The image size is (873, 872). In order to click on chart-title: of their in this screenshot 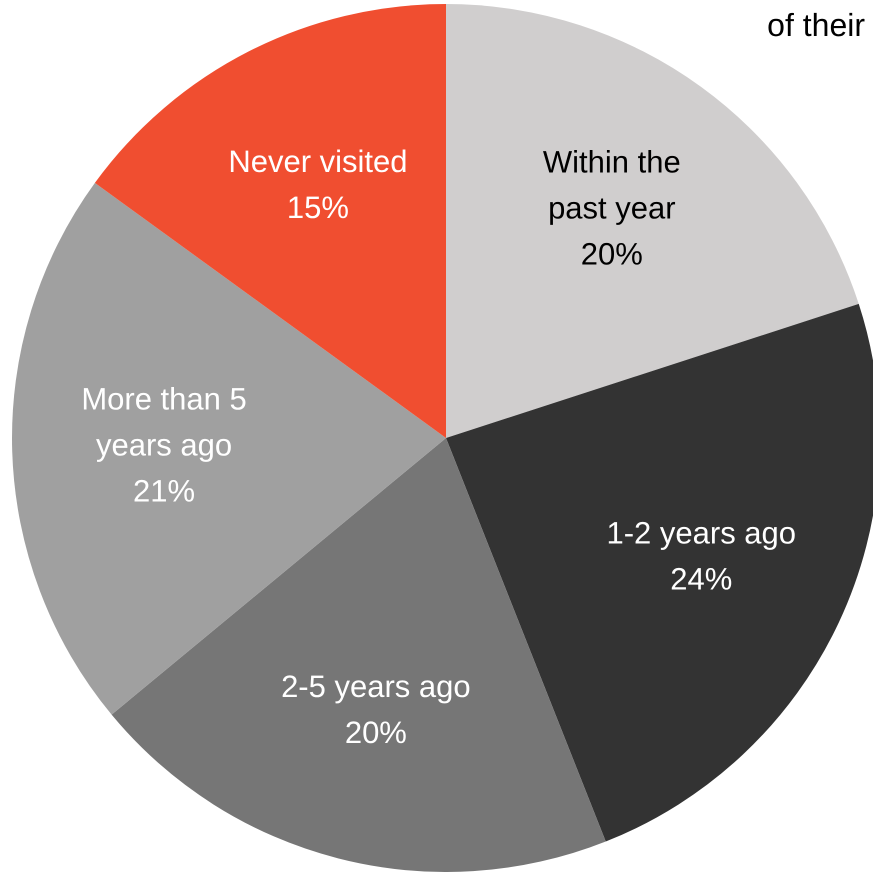, I will do `click(816, 25)`.